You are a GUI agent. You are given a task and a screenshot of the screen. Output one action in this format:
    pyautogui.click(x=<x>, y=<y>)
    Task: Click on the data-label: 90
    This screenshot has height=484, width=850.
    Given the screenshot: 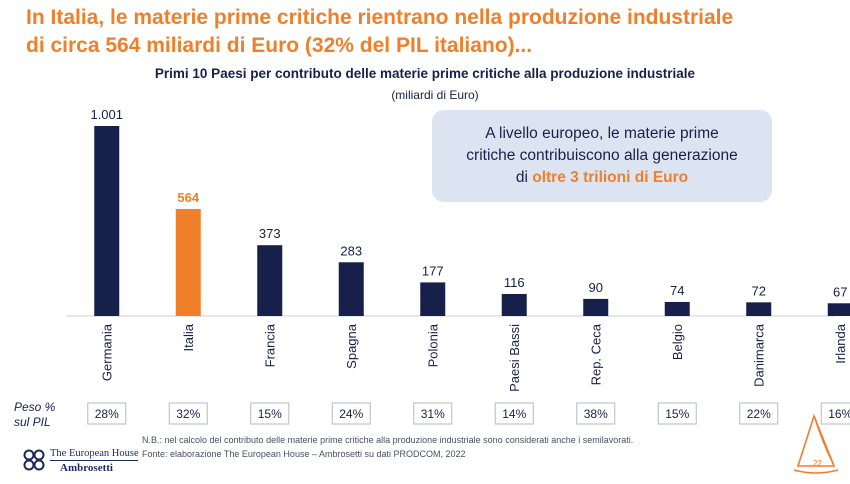 What is the action you would take?
    pyautogui.click(x=596, y=287)
    